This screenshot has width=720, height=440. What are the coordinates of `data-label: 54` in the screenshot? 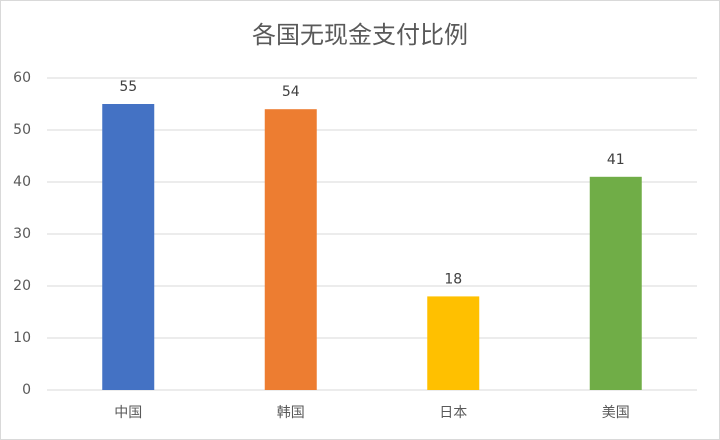 It's located at (291, 92).